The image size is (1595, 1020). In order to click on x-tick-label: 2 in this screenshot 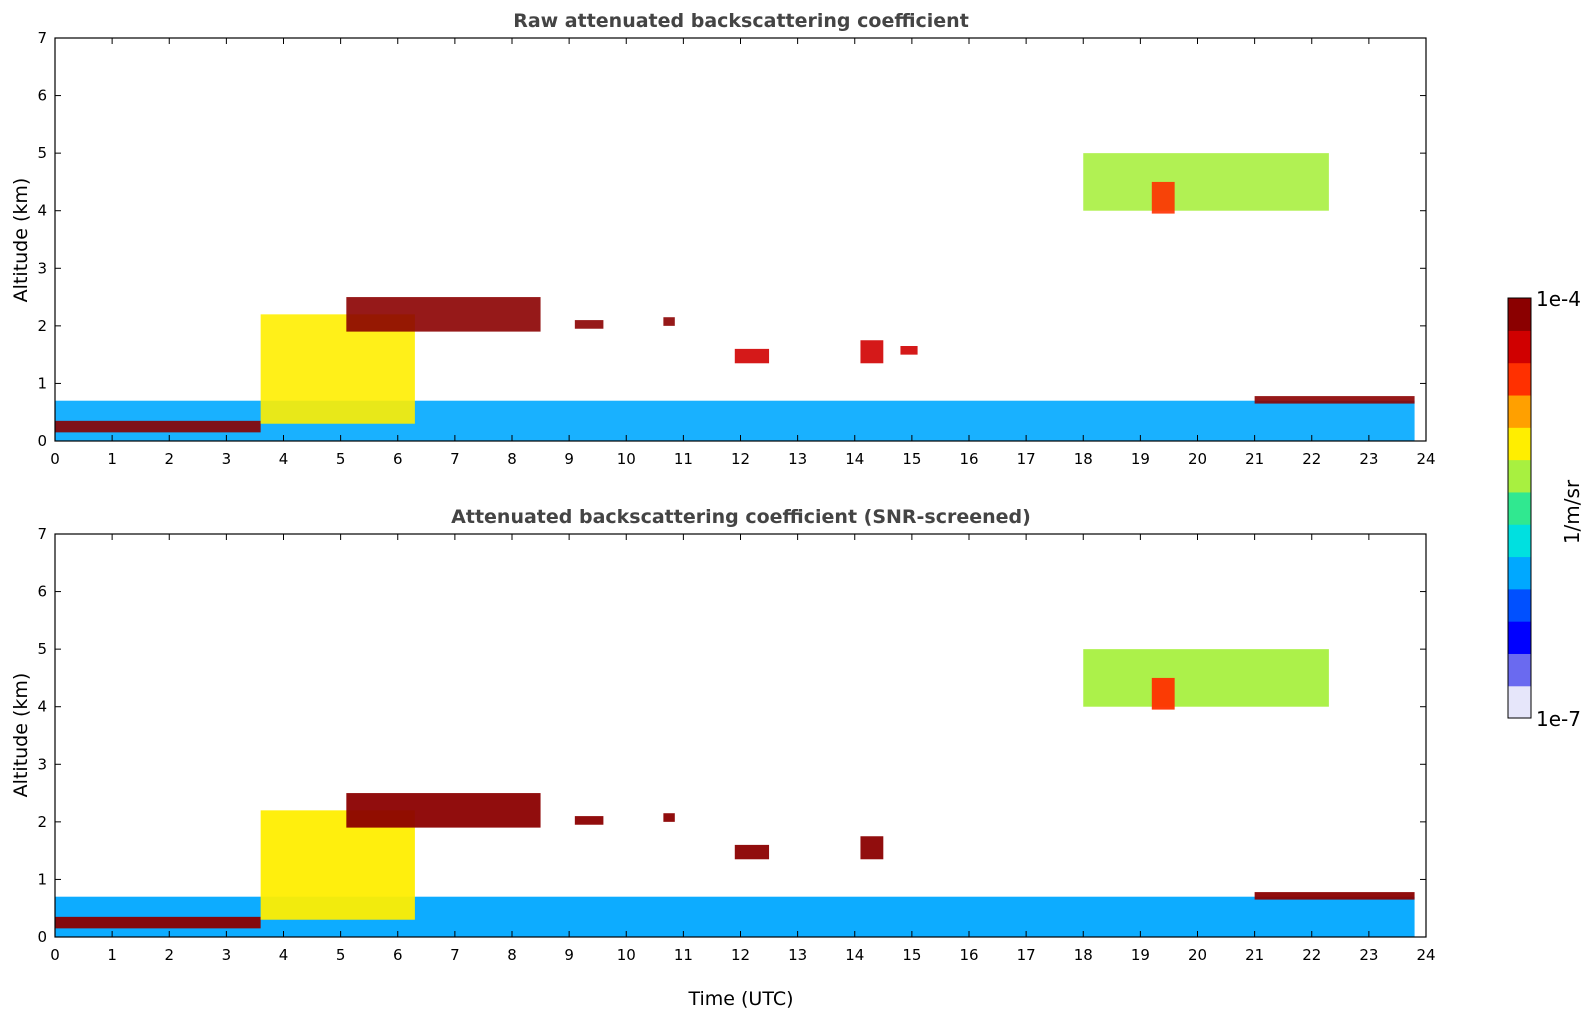, I will do `click(169, 459)`.